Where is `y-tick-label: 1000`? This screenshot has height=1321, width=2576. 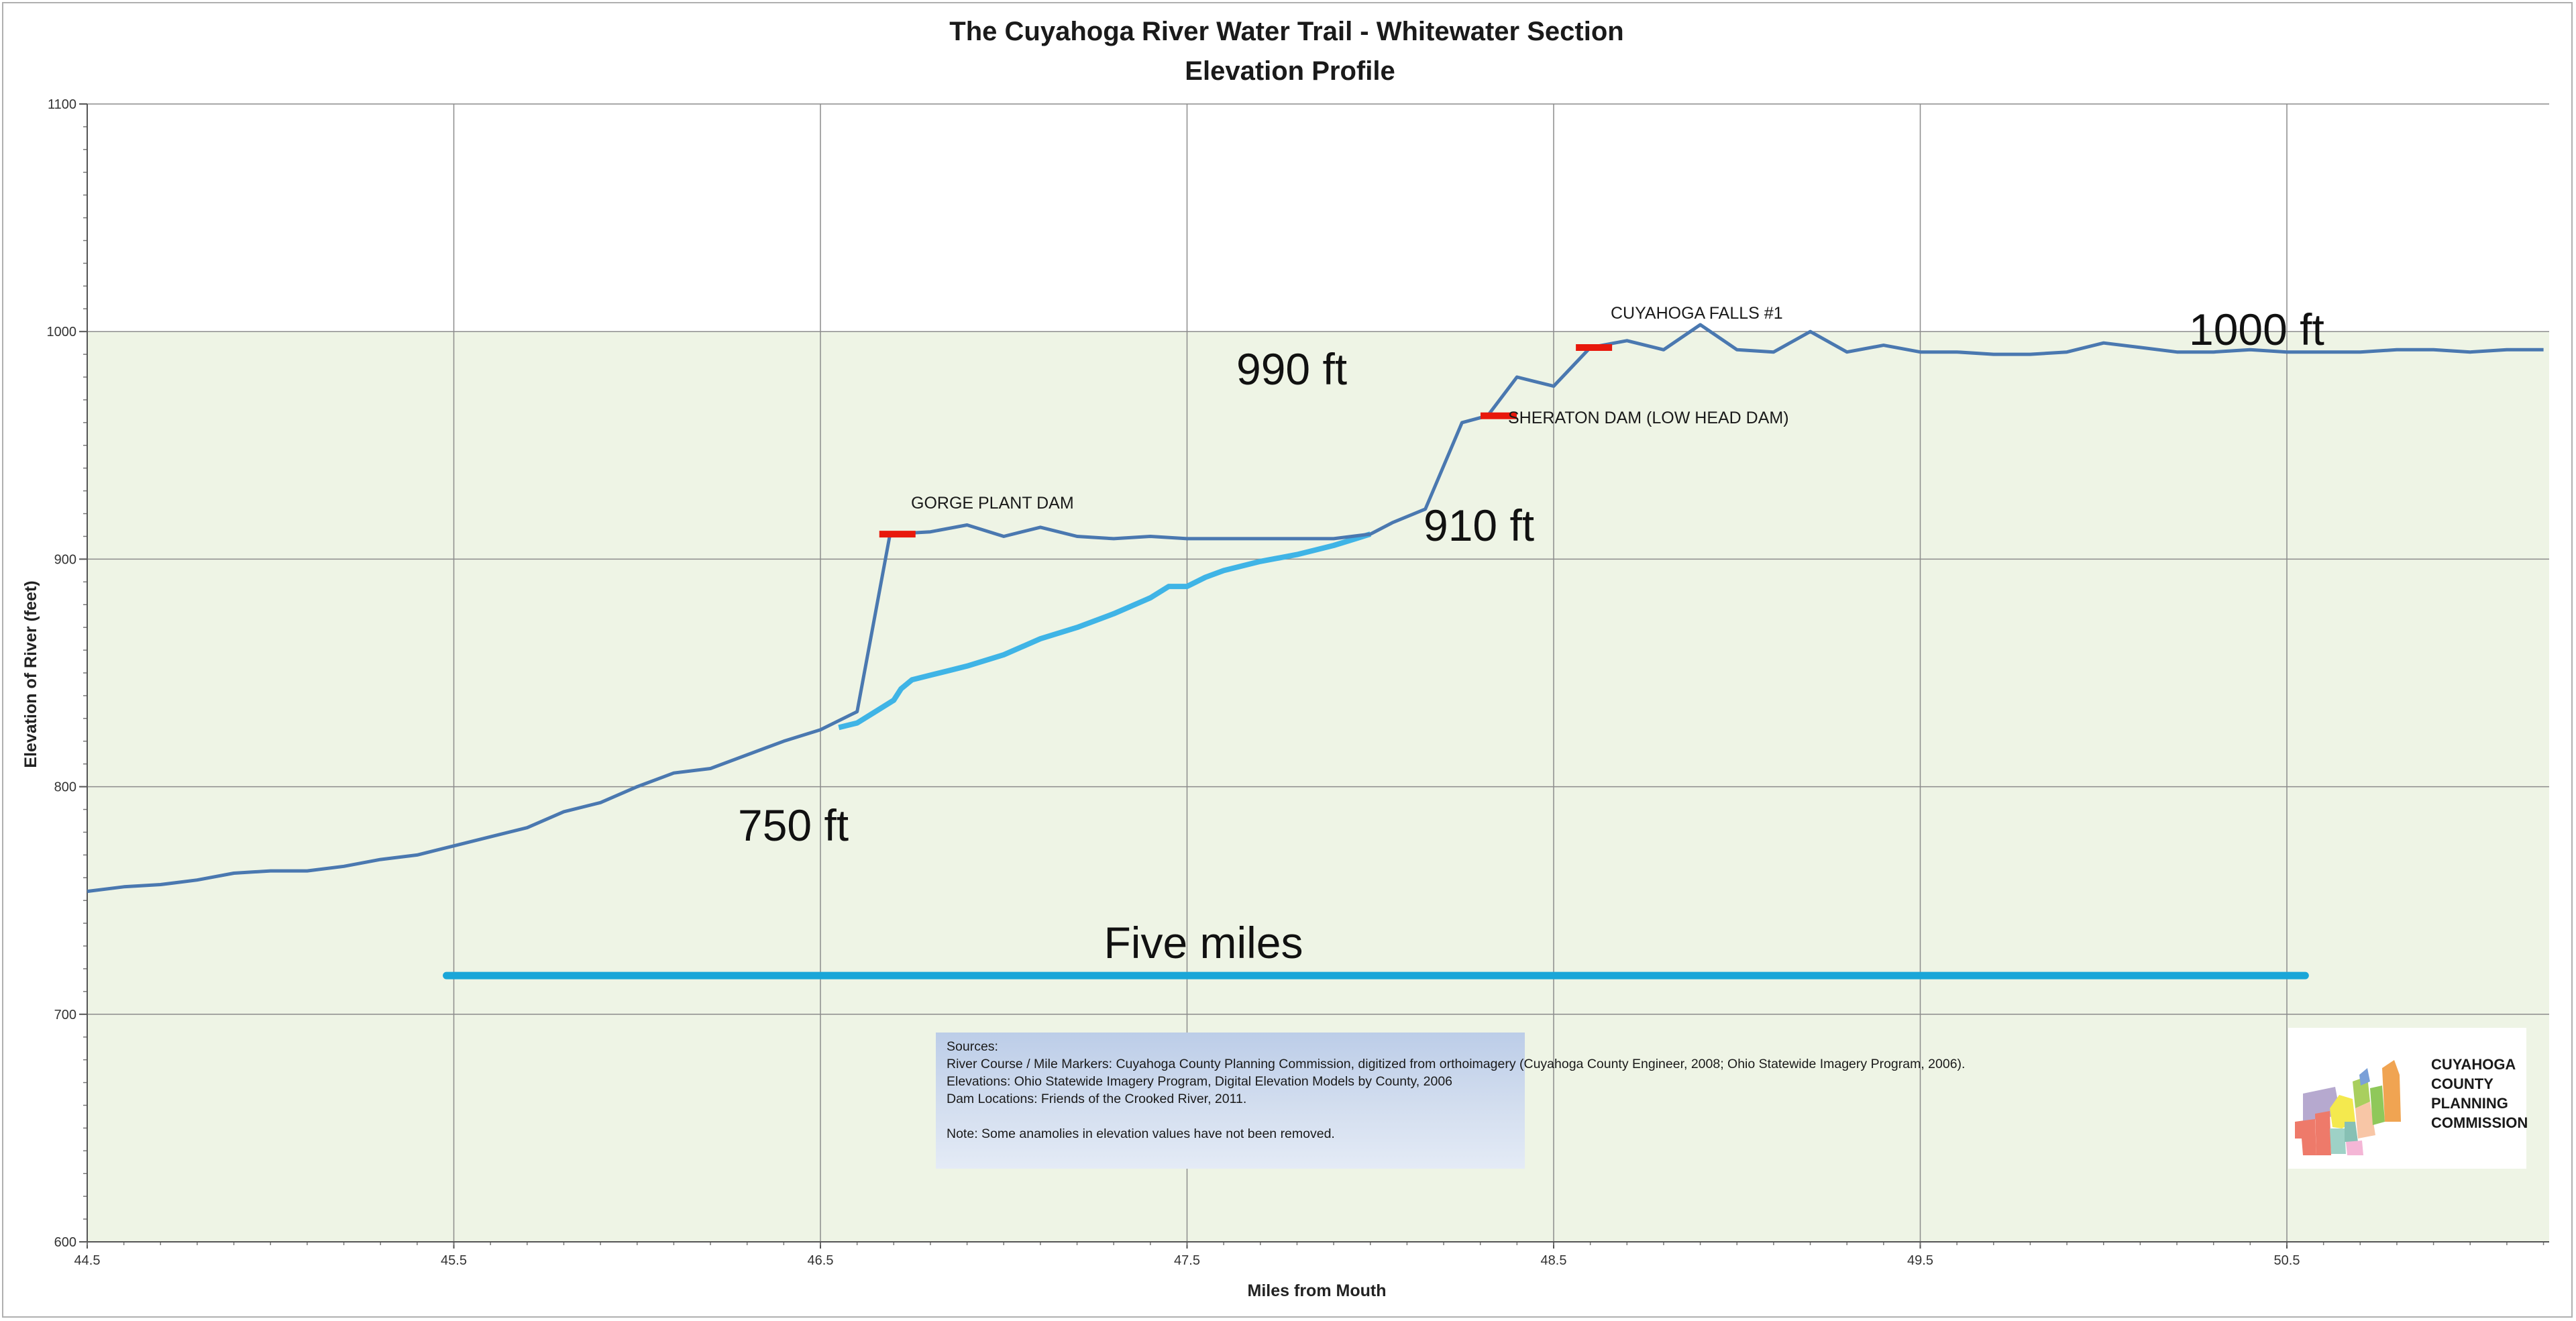 y-tick-label: 1000 is located at coordinates (62, 332).